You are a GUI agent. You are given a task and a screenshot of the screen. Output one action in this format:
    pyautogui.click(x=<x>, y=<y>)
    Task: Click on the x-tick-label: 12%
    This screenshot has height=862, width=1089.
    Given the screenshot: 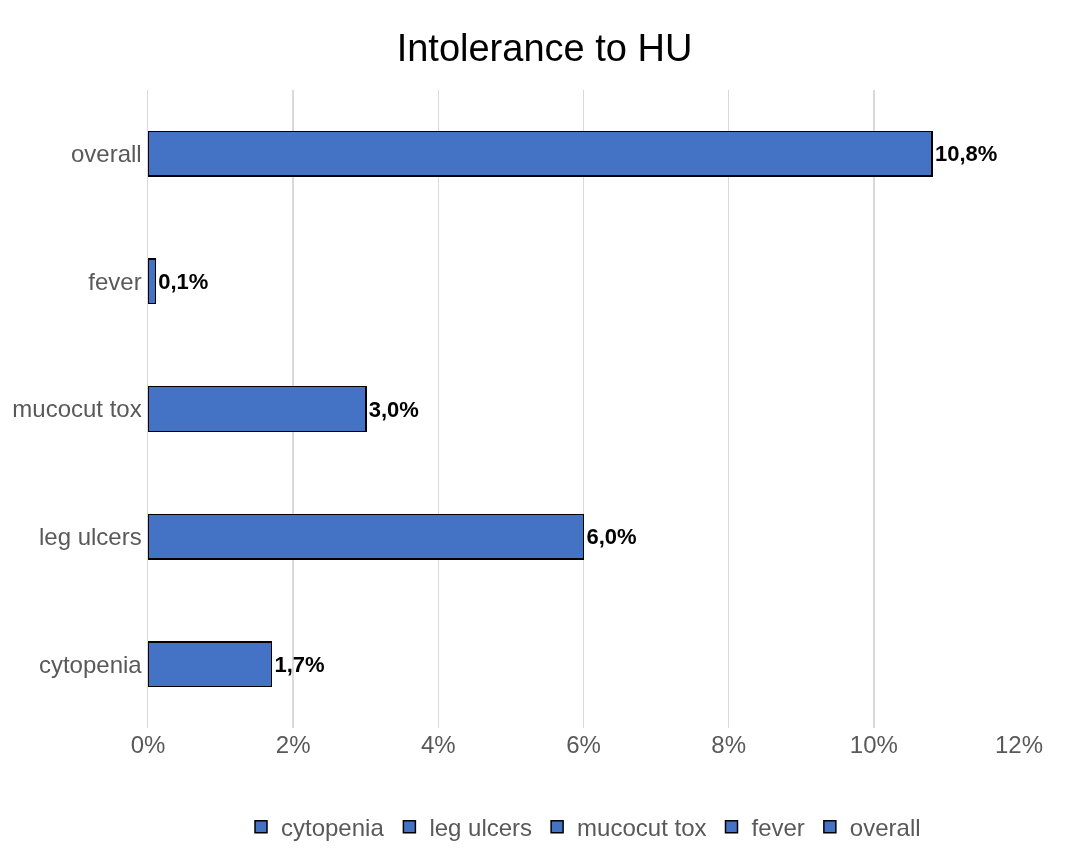 What is the action you would take?
    pyautogui.click(x=1019, y=744)
    